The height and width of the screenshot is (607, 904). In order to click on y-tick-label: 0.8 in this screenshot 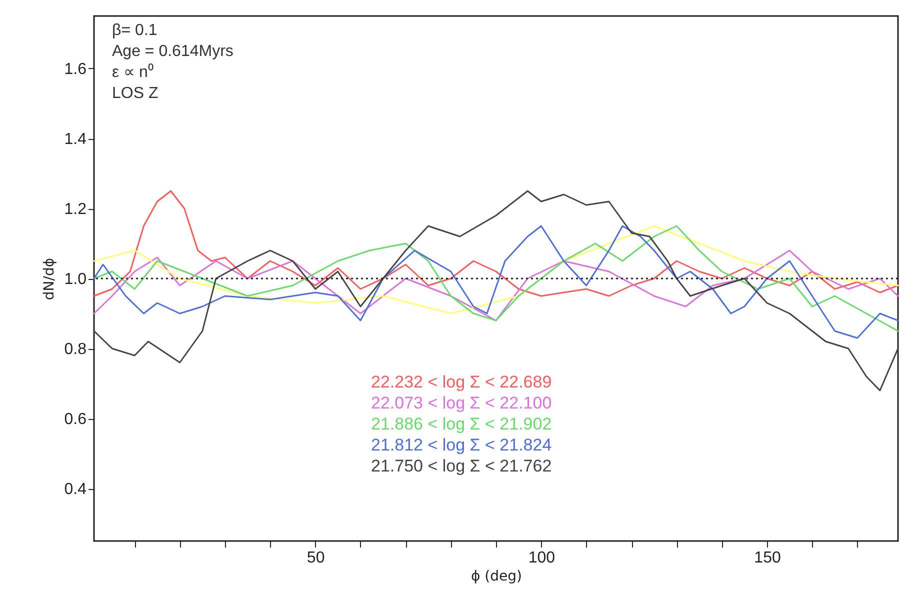, I will do `click(75, 349)`.